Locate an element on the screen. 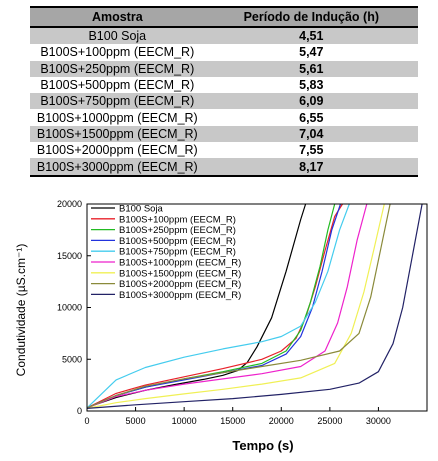  value-cell: 8,17 is located at coordinates (311, 167).